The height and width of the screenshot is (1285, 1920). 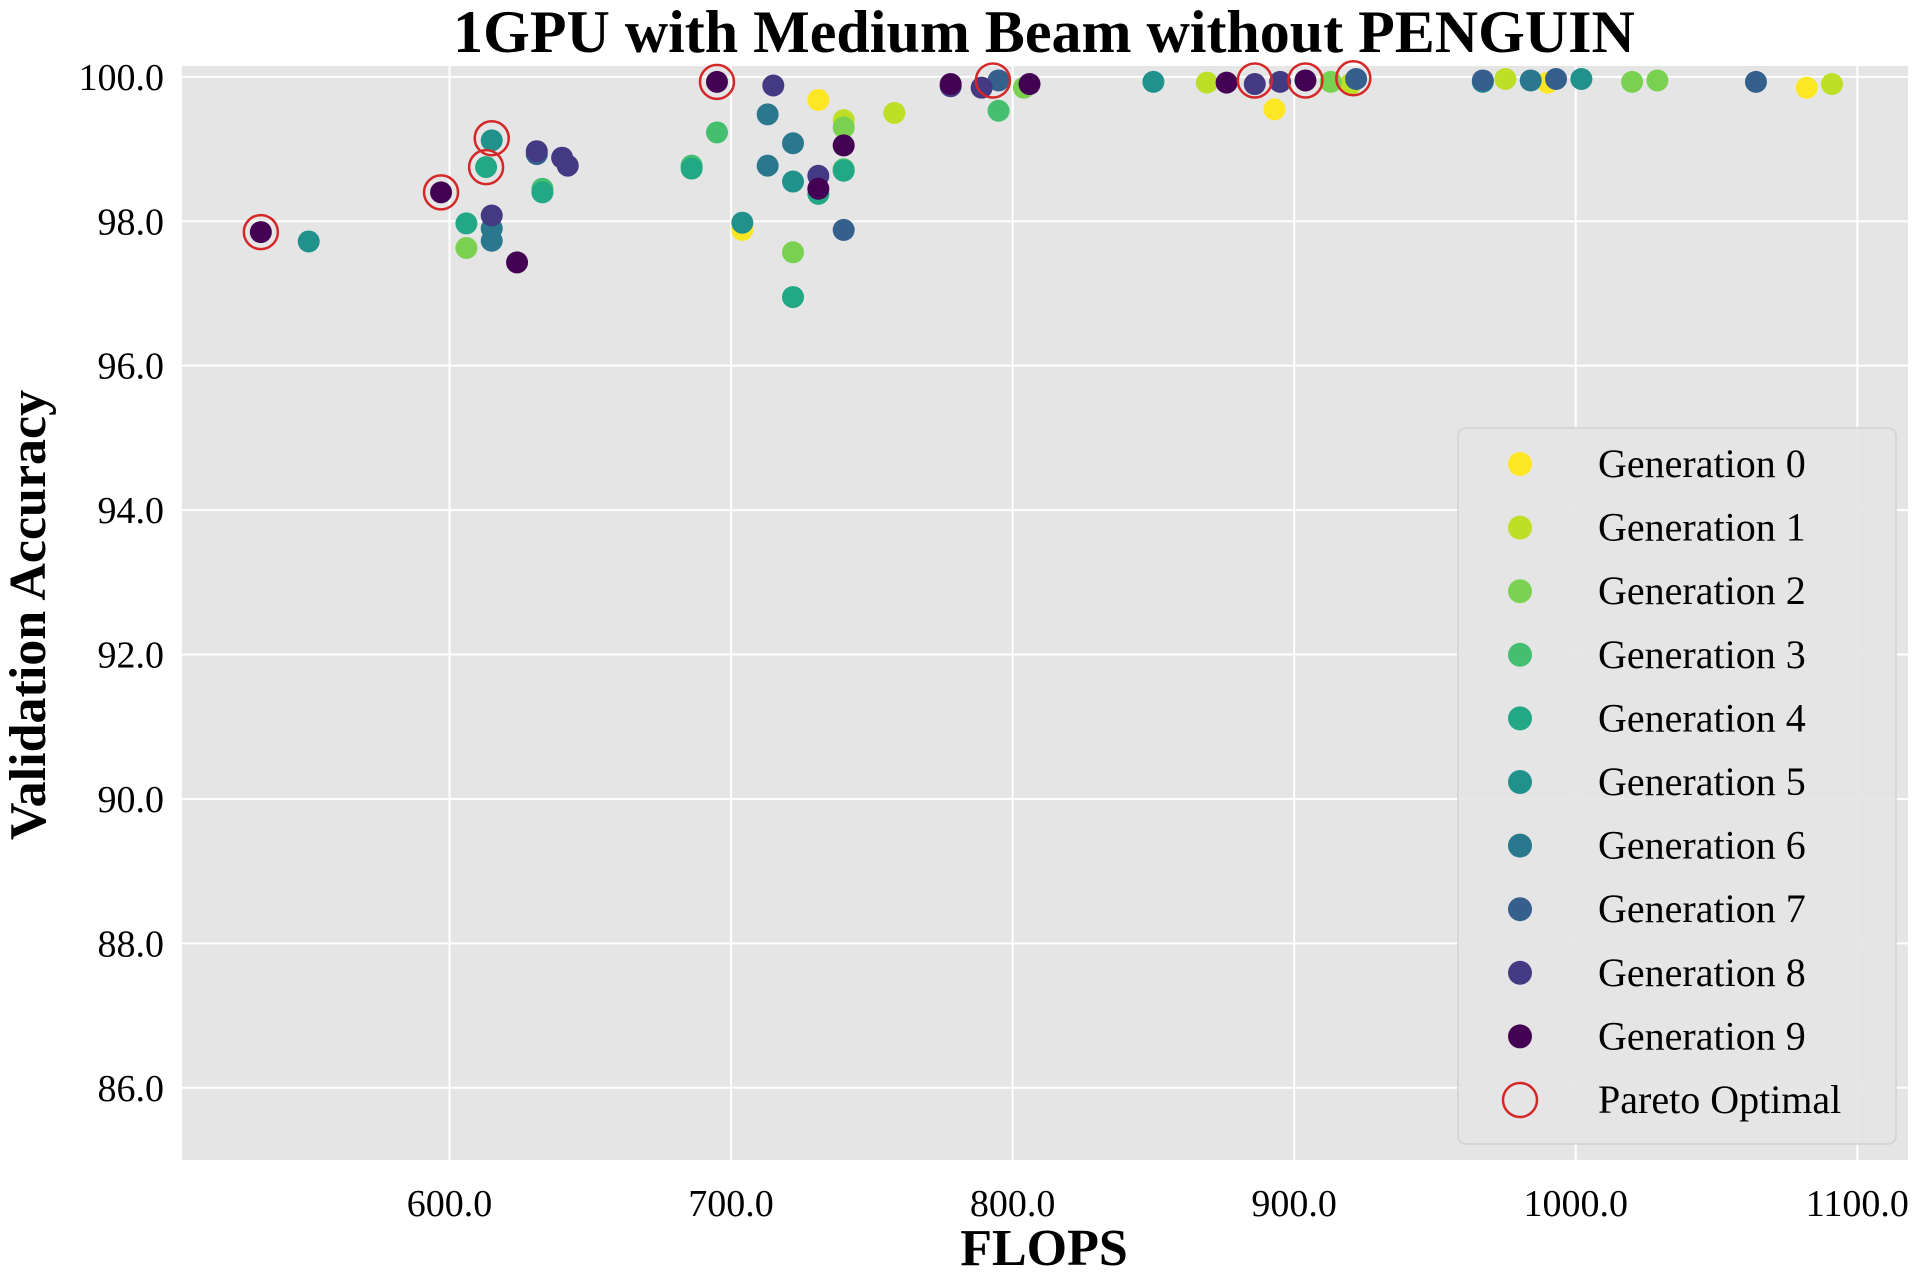 I want to click on y-tick-label: 94.0, so click(x=131, y=511).